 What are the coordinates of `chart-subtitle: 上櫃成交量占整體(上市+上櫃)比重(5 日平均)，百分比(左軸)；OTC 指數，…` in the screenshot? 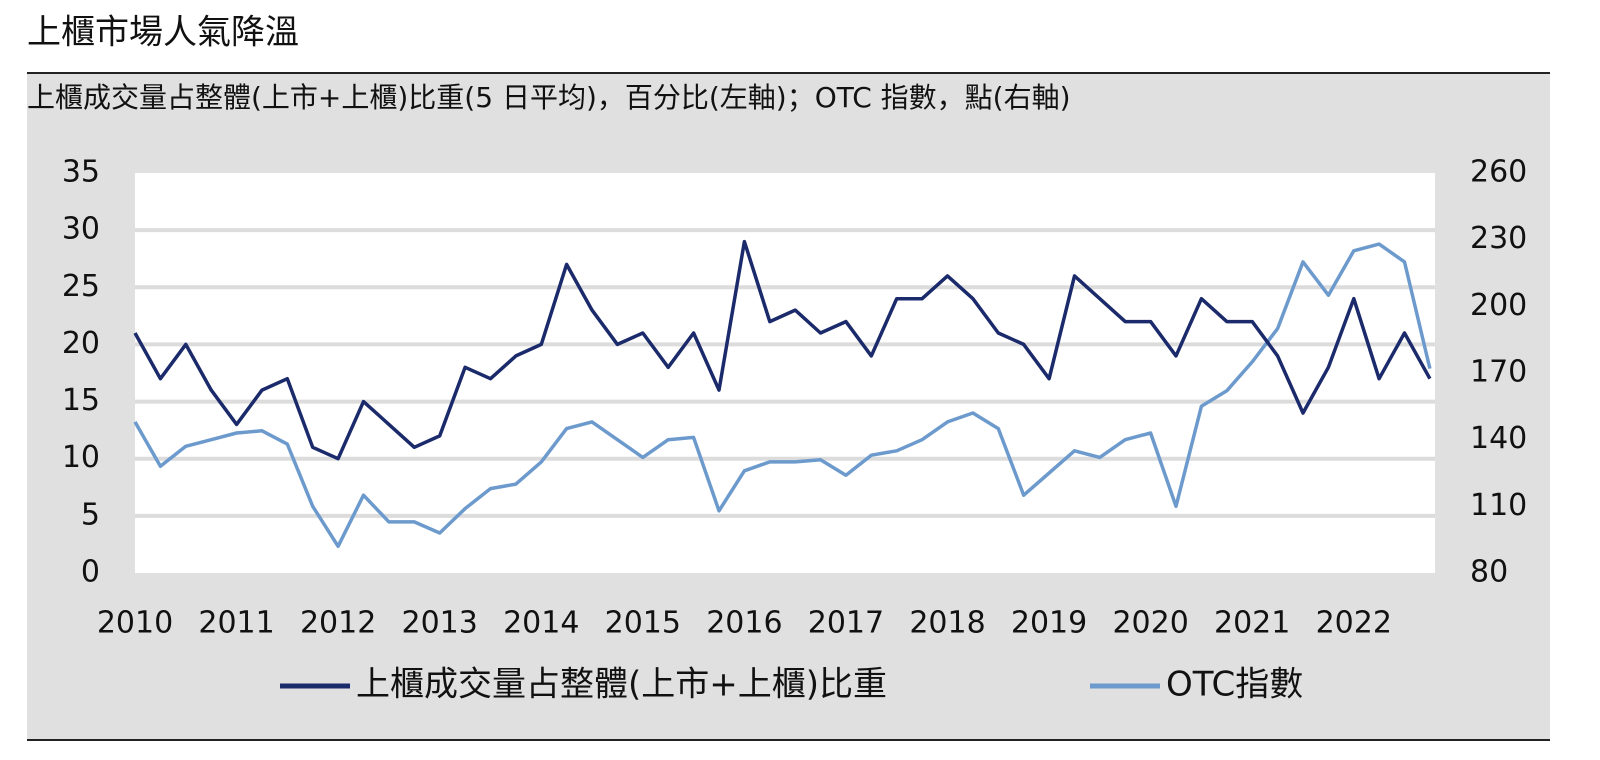 It's located at (549, 97).